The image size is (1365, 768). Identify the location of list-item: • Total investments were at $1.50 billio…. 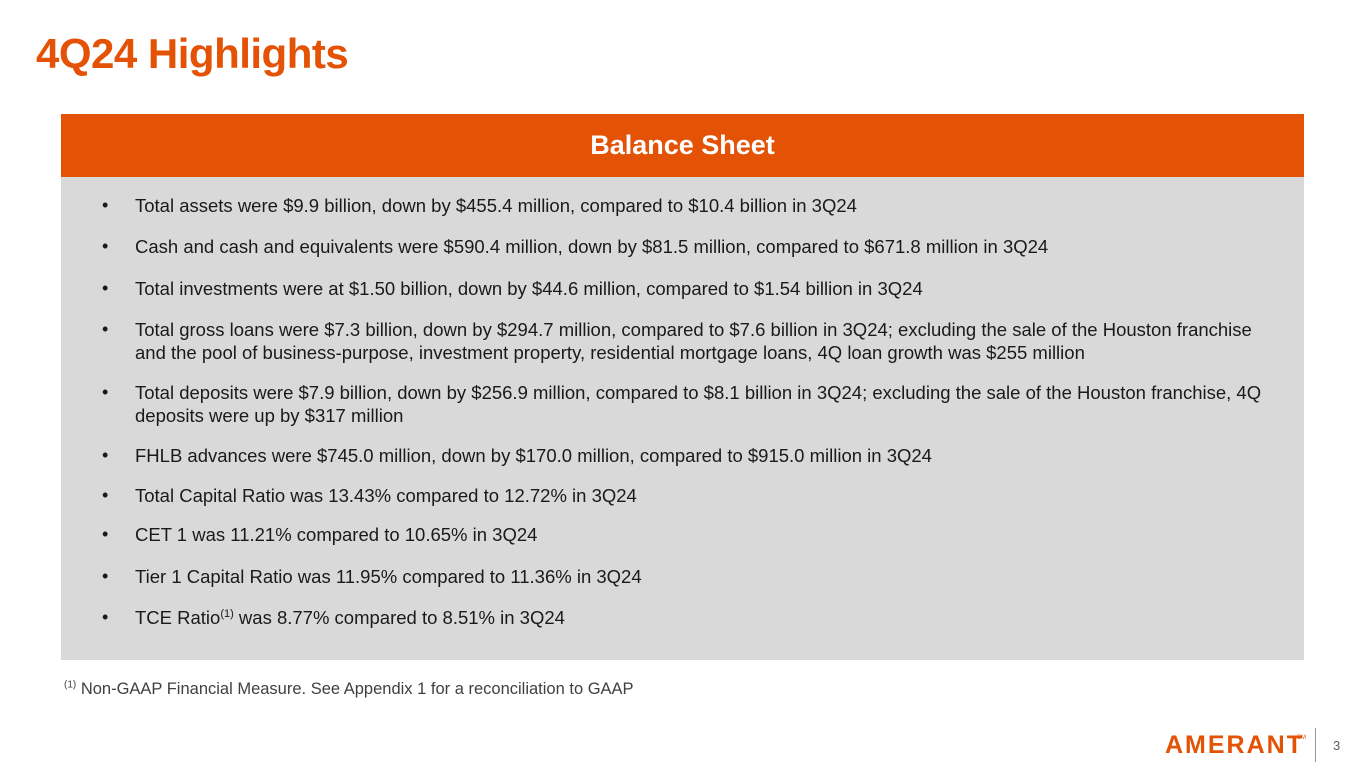
(693, 288).